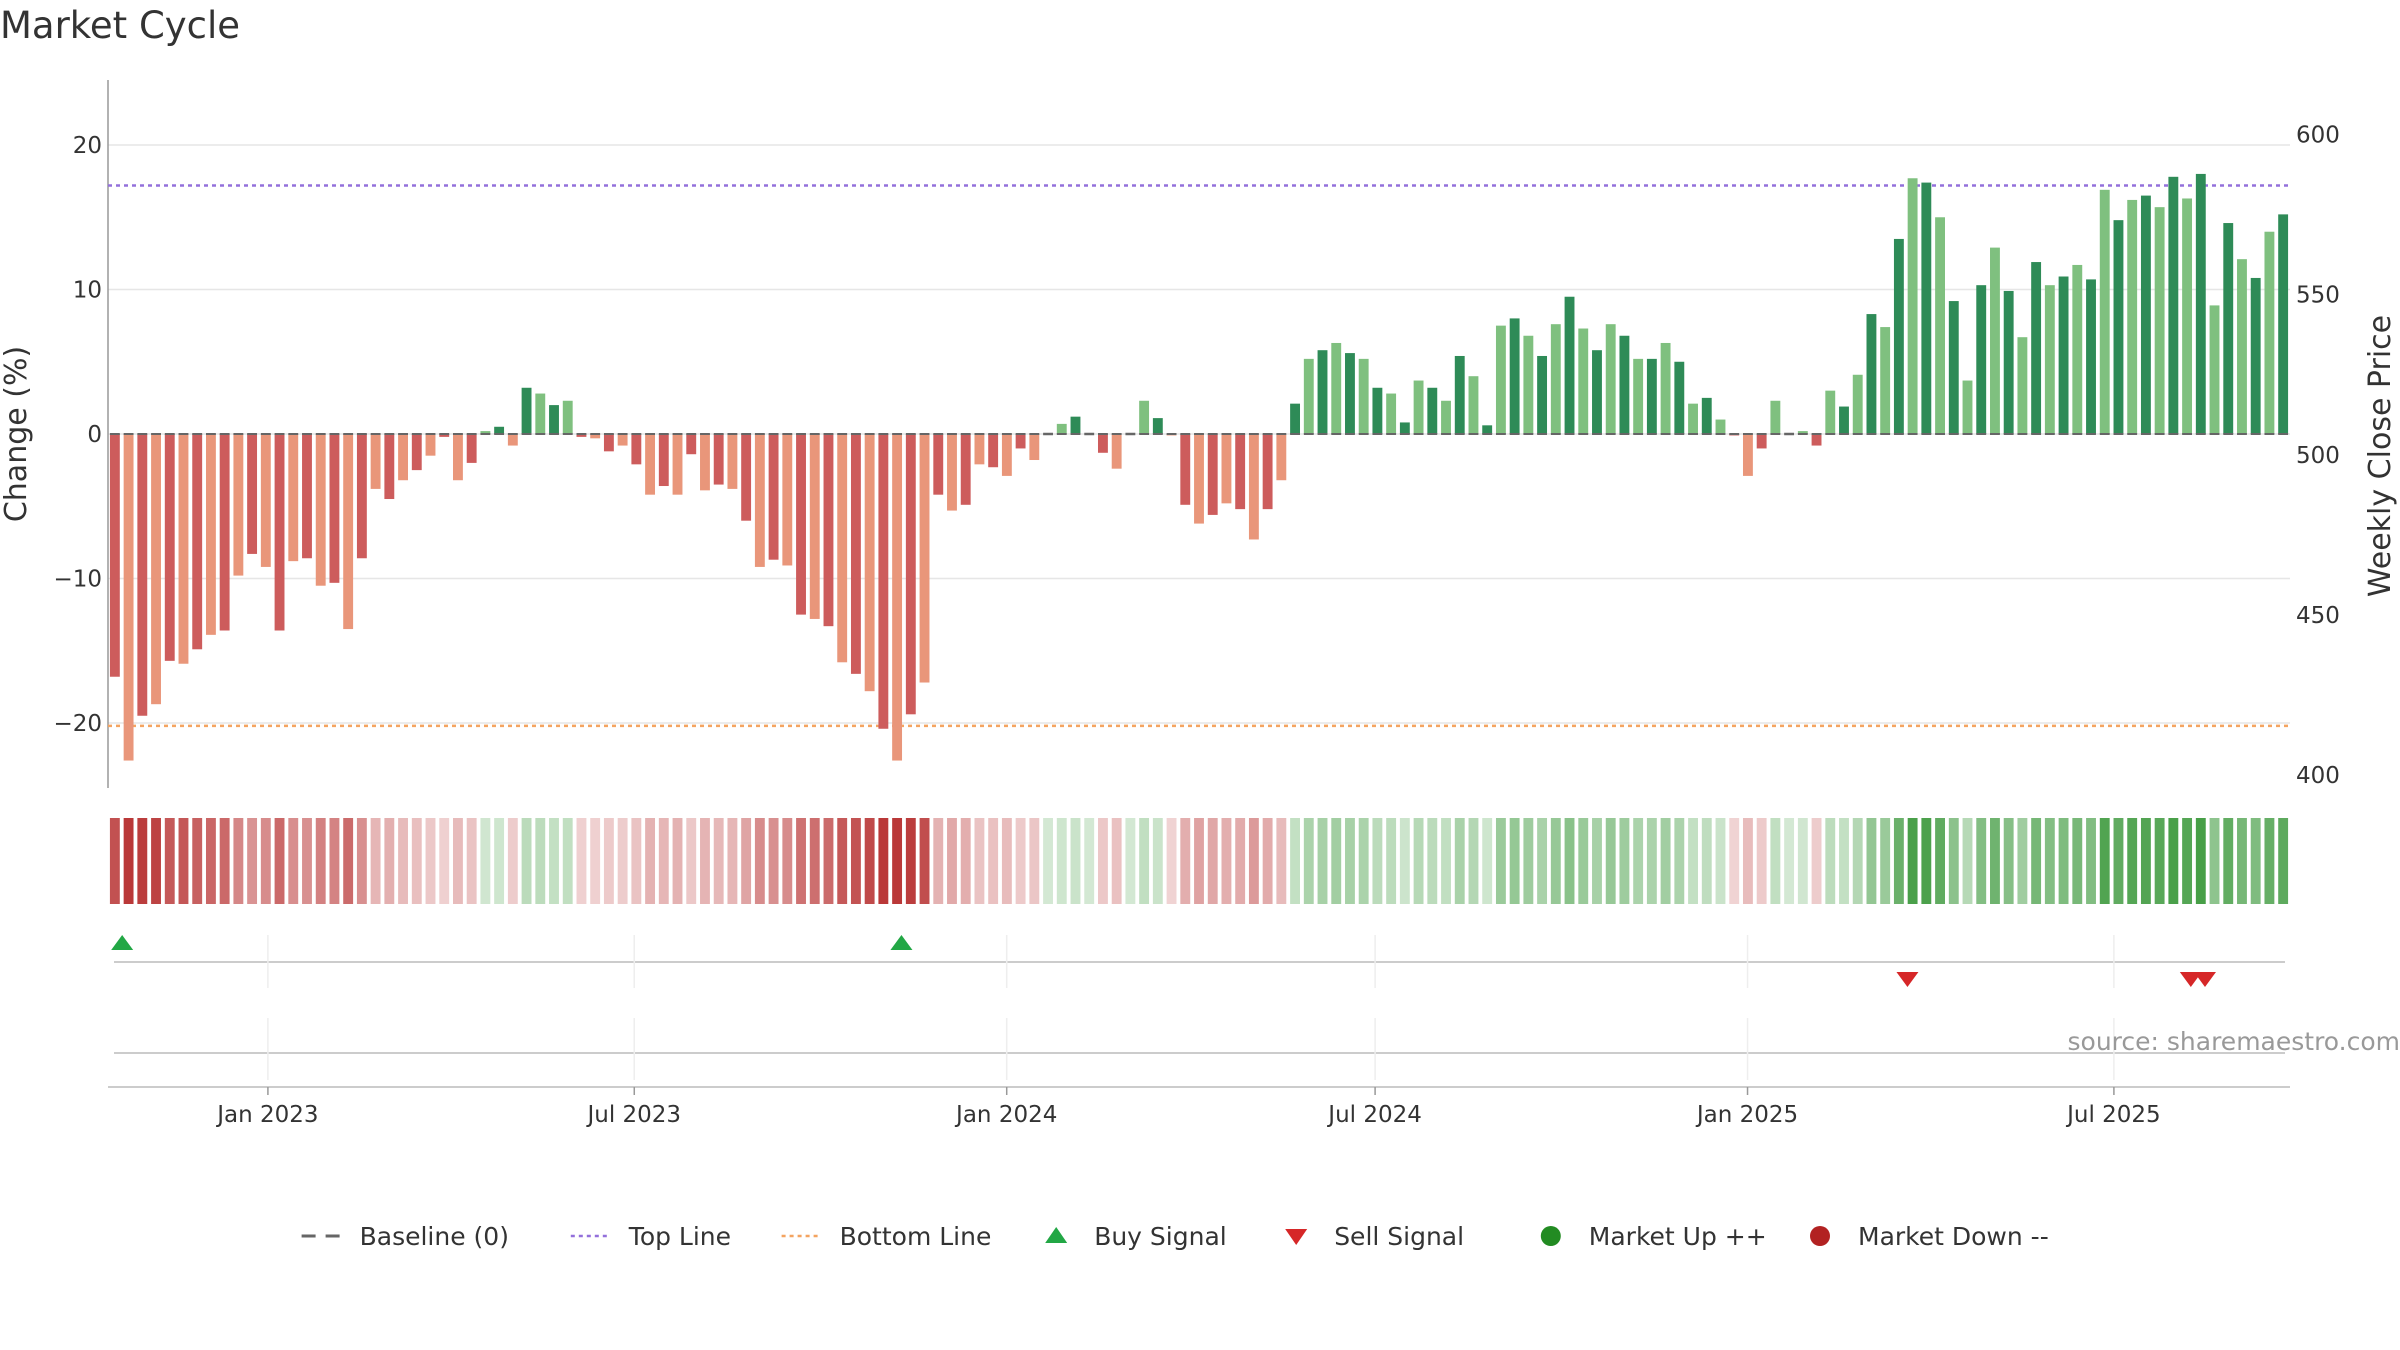 The width and height of the screenshot is (2400, 1350). What do you see at coordinates (2318, 616) in the screenshot?
I see `y2-tick-label: 450` at bounding box center [2318, 616].